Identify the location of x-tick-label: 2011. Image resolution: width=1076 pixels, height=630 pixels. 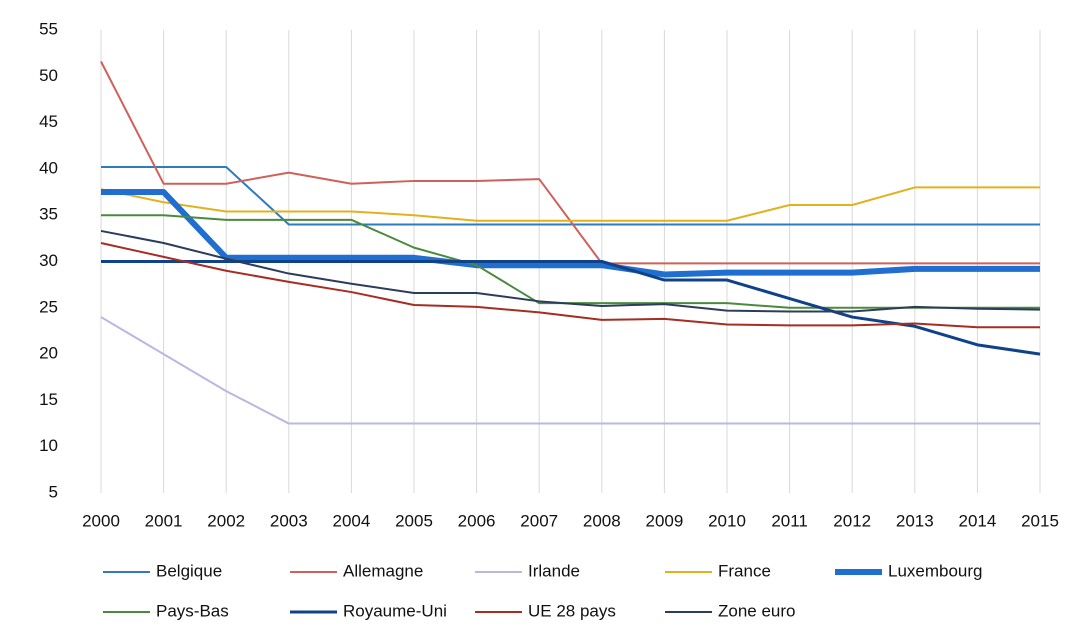
(789, 520).